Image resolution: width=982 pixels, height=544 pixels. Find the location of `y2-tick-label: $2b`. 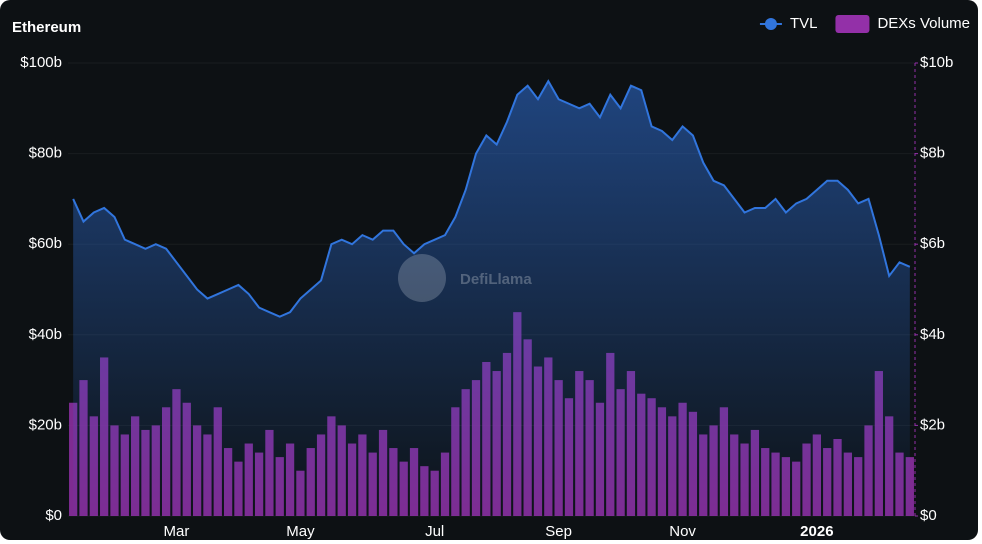

y2-tick-label: $2b is located at coordinates (932, 424).